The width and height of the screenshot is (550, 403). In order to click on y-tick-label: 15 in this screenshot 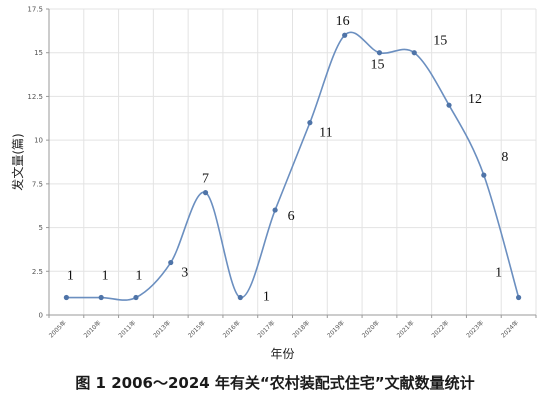, I will do `click(38, 53)`.